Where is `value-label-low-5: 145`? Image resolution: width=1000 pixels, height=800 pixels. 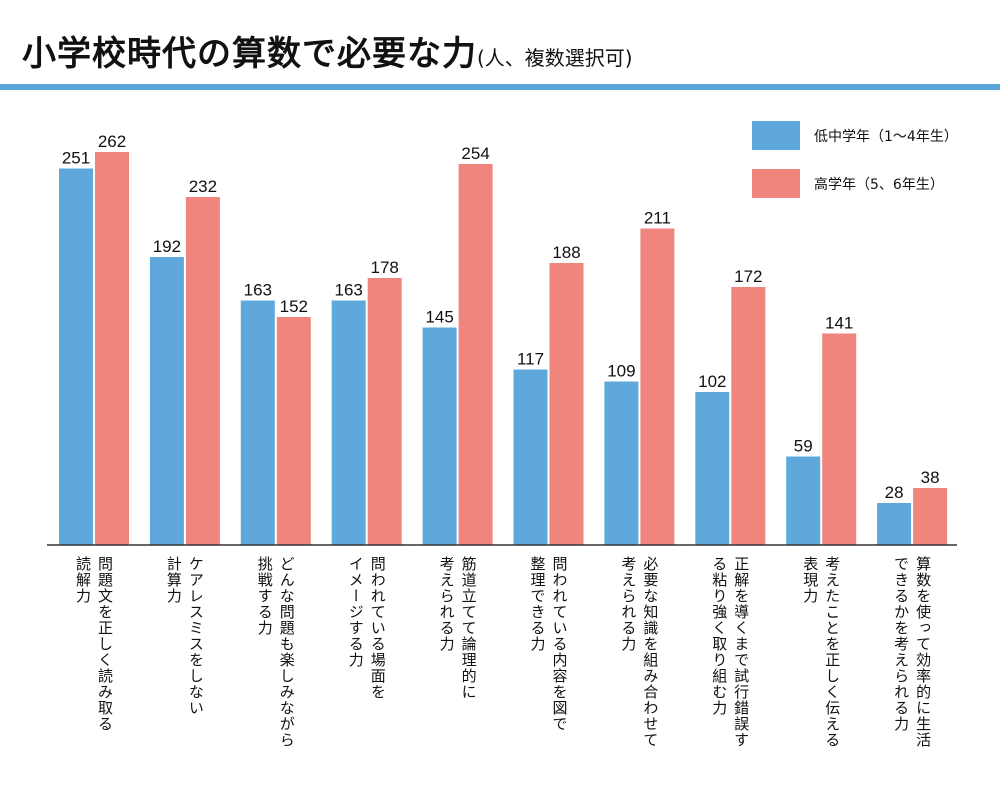 value-label-low-5: 145 is located at coordinates (439, 317).